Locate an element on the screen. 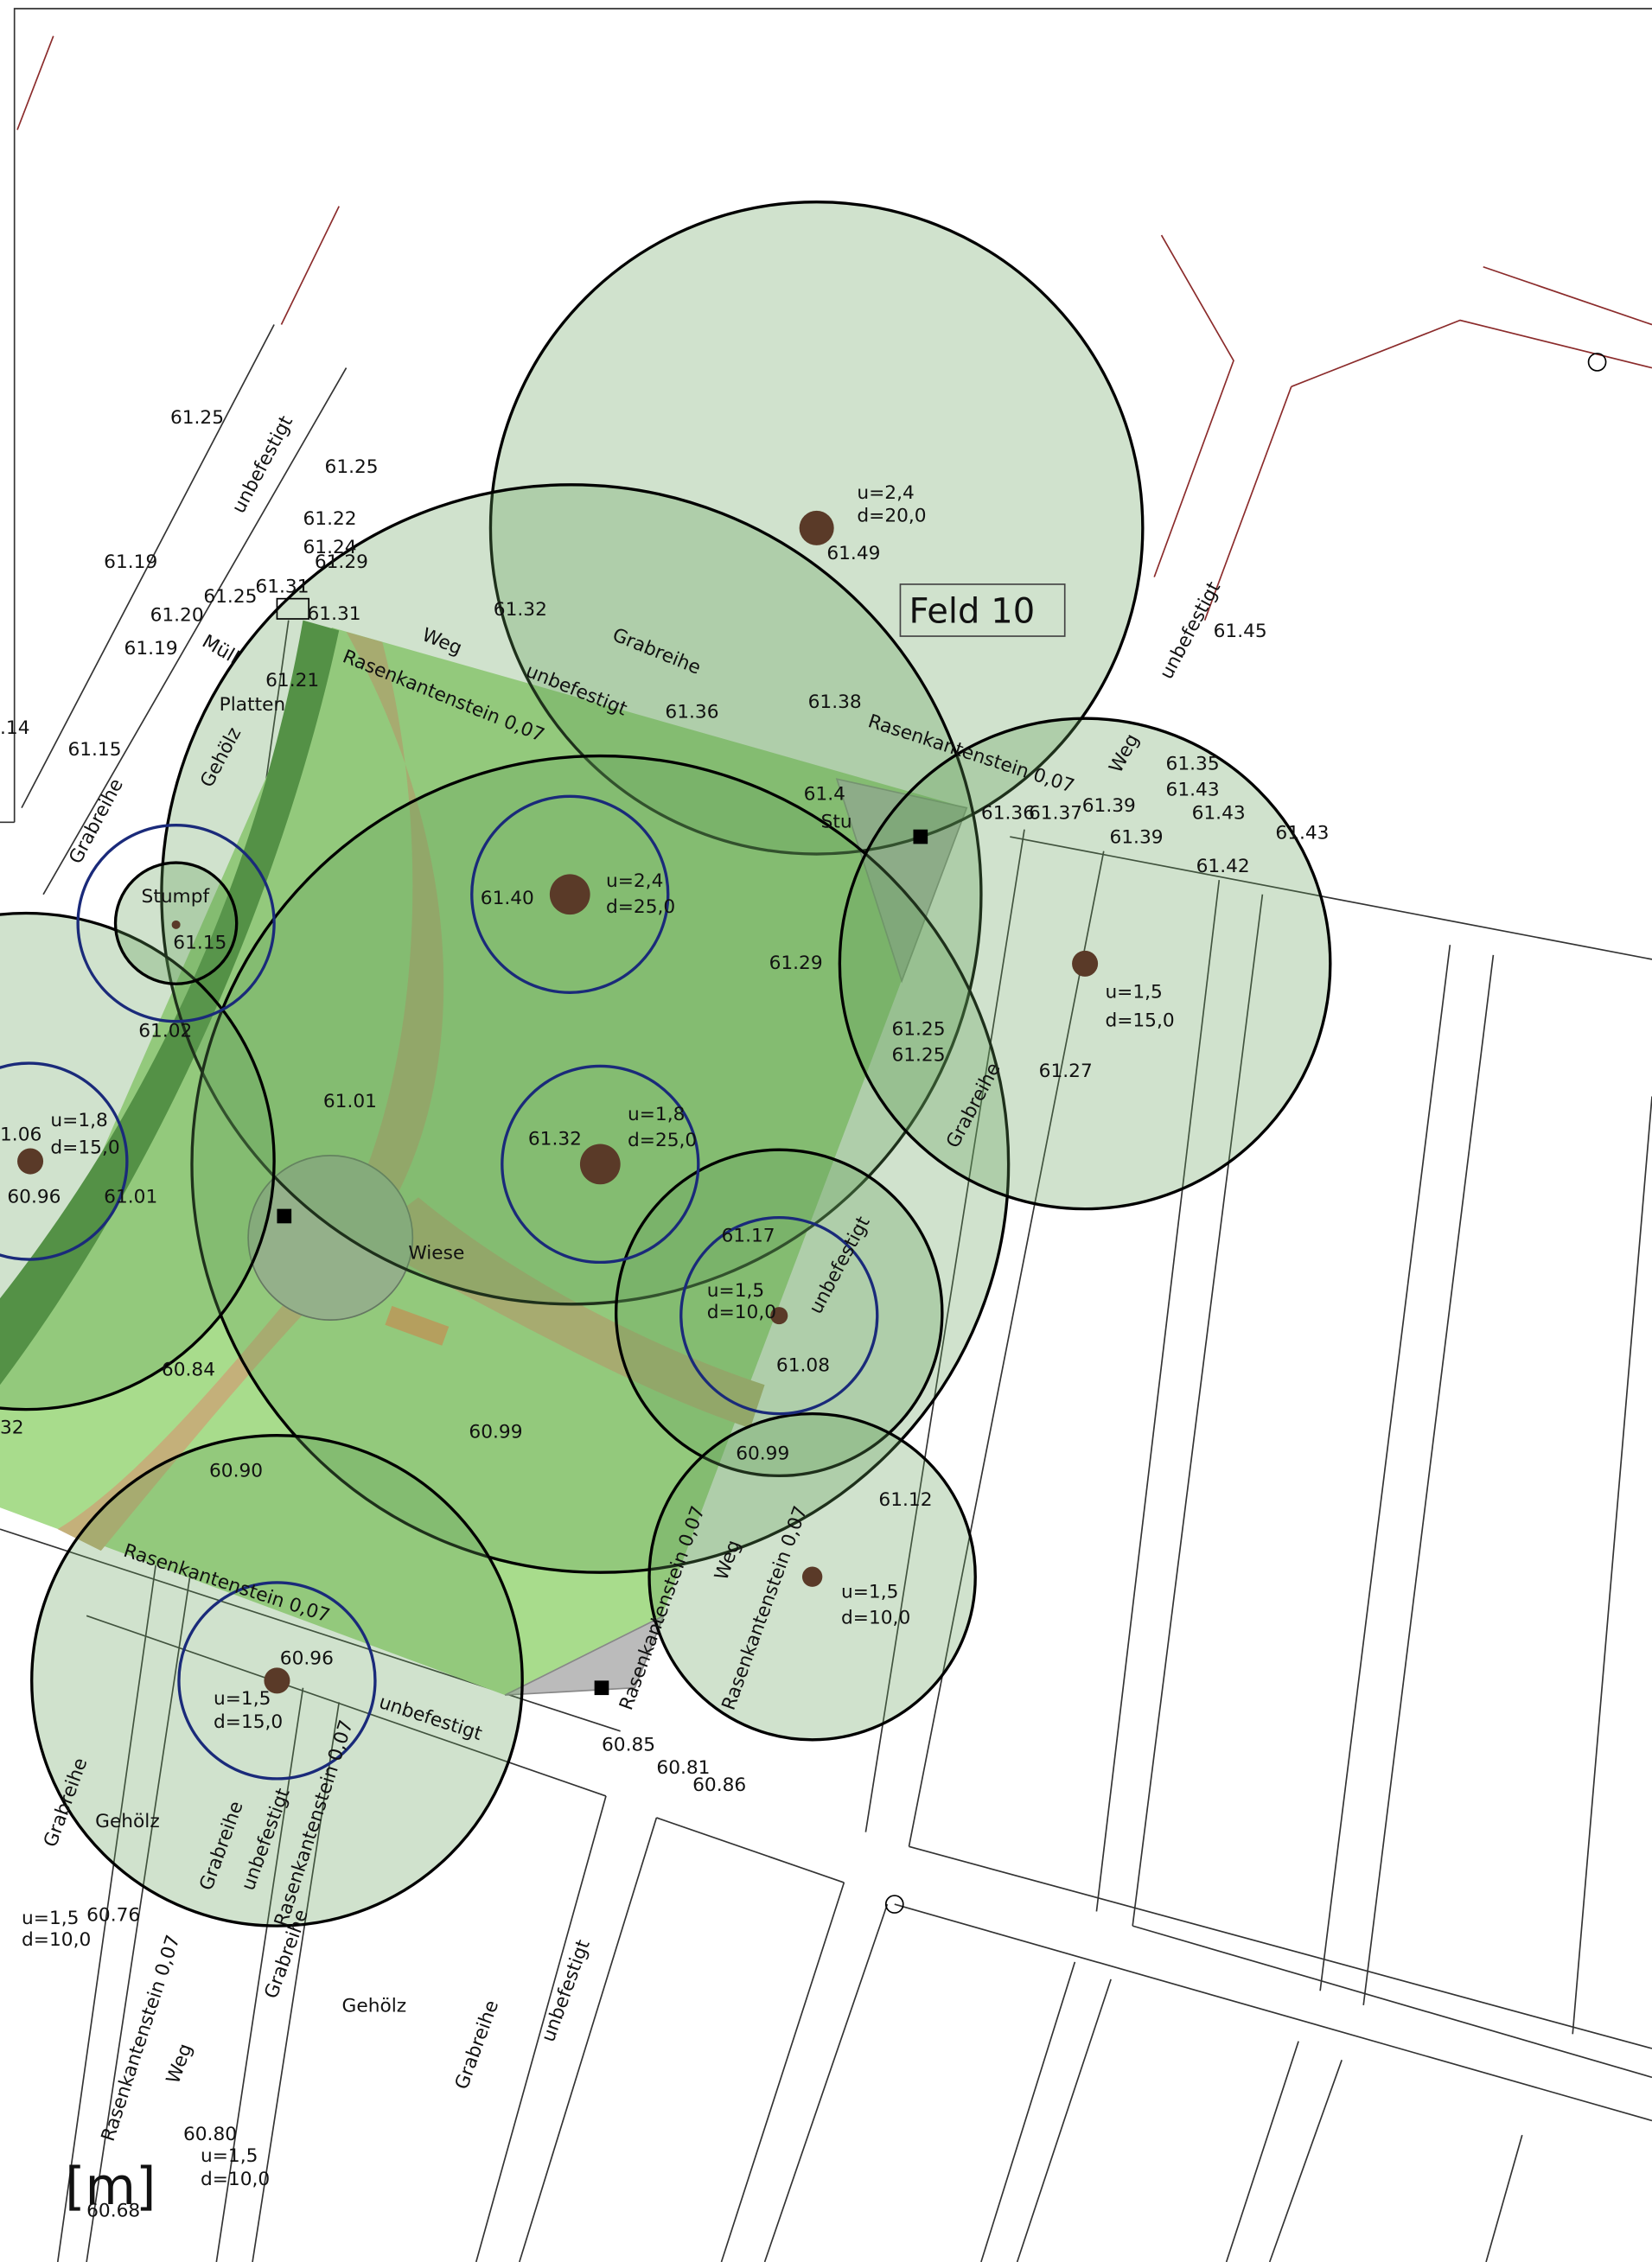 This screenshot has height=2262, width=1652. map-label: Wiese is located at coordinates (436, 1253).